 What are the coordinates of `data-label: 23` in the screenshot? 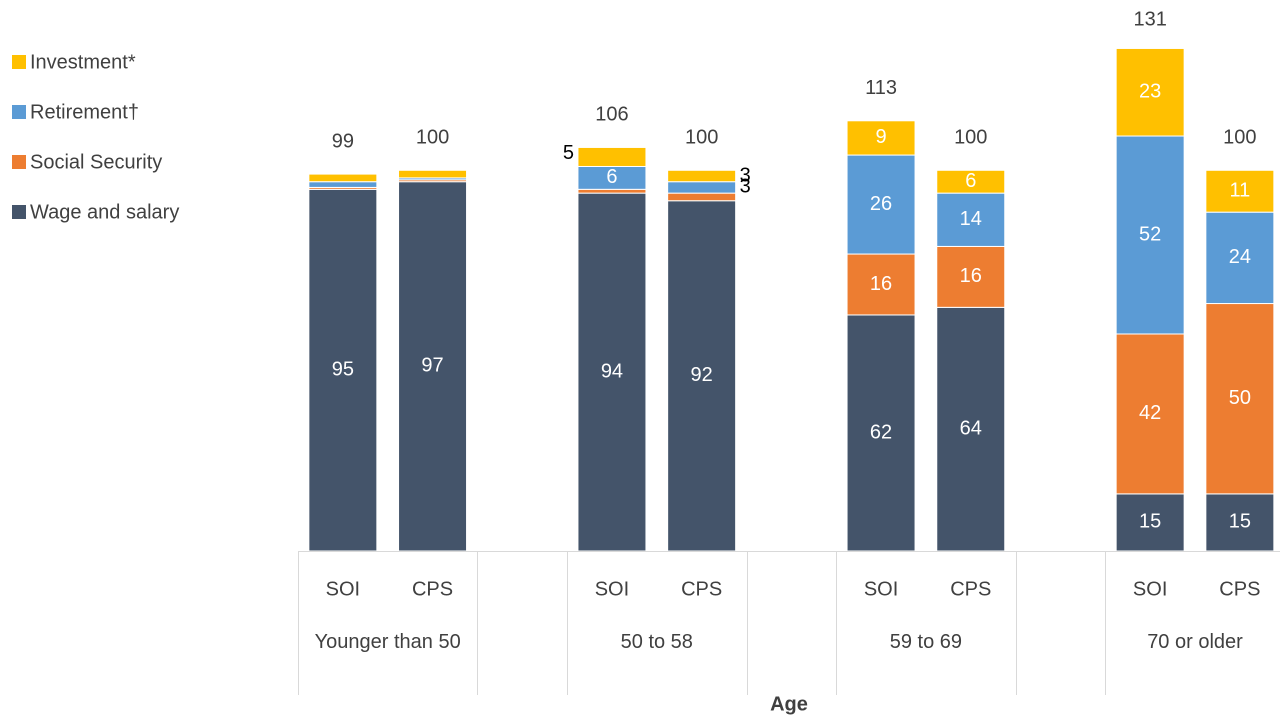 It's located at (1150, 92).